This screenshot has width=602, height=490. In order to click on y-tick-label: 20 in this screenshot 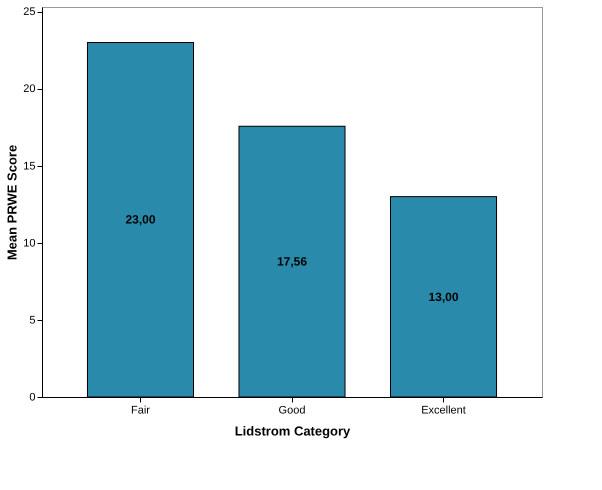, I will do `click(29, 89)`.